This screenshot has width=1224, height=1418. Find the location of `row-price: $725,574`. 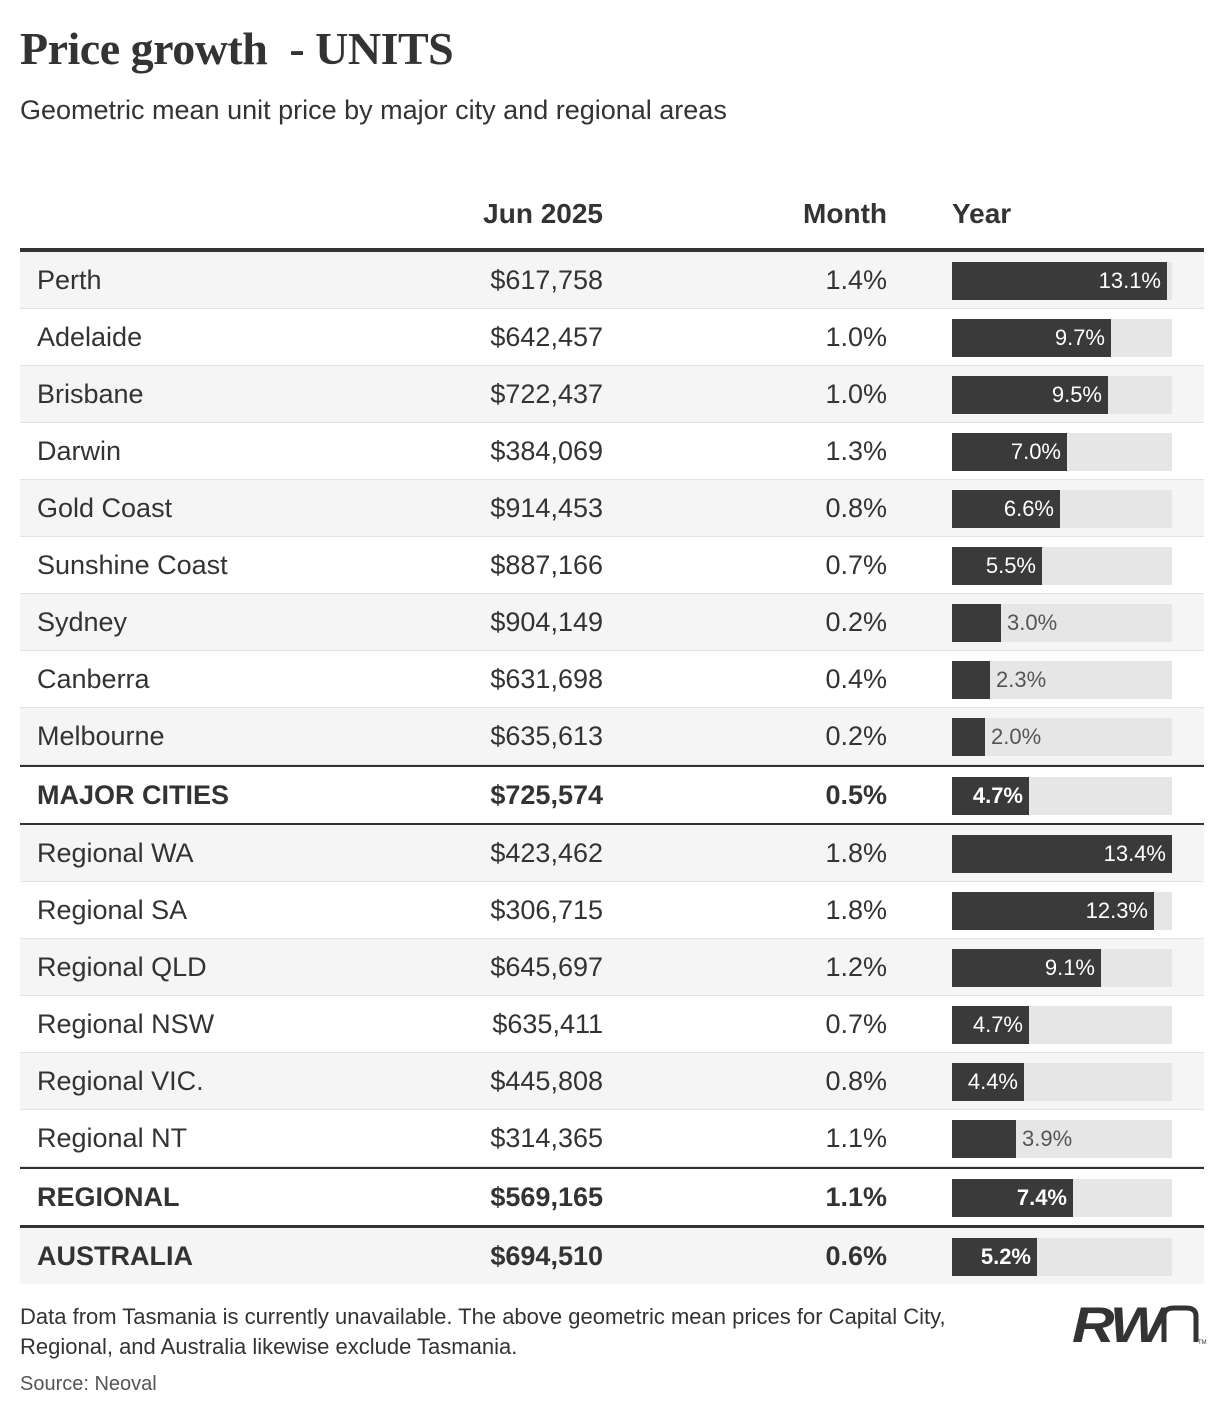

row-price: $725,574 is located at coordinates (546, 795).